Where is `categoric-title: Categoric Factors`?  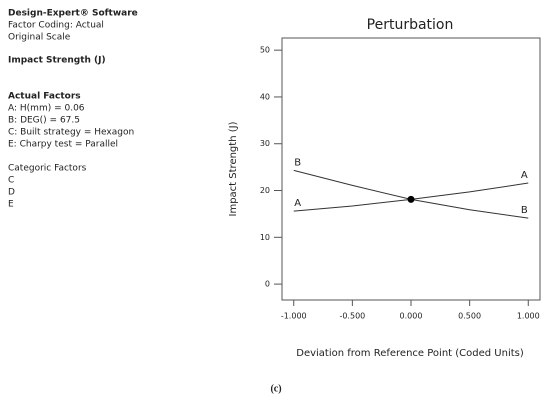
categoric-title: Categoric Factors is located at coordinates (47, 169).